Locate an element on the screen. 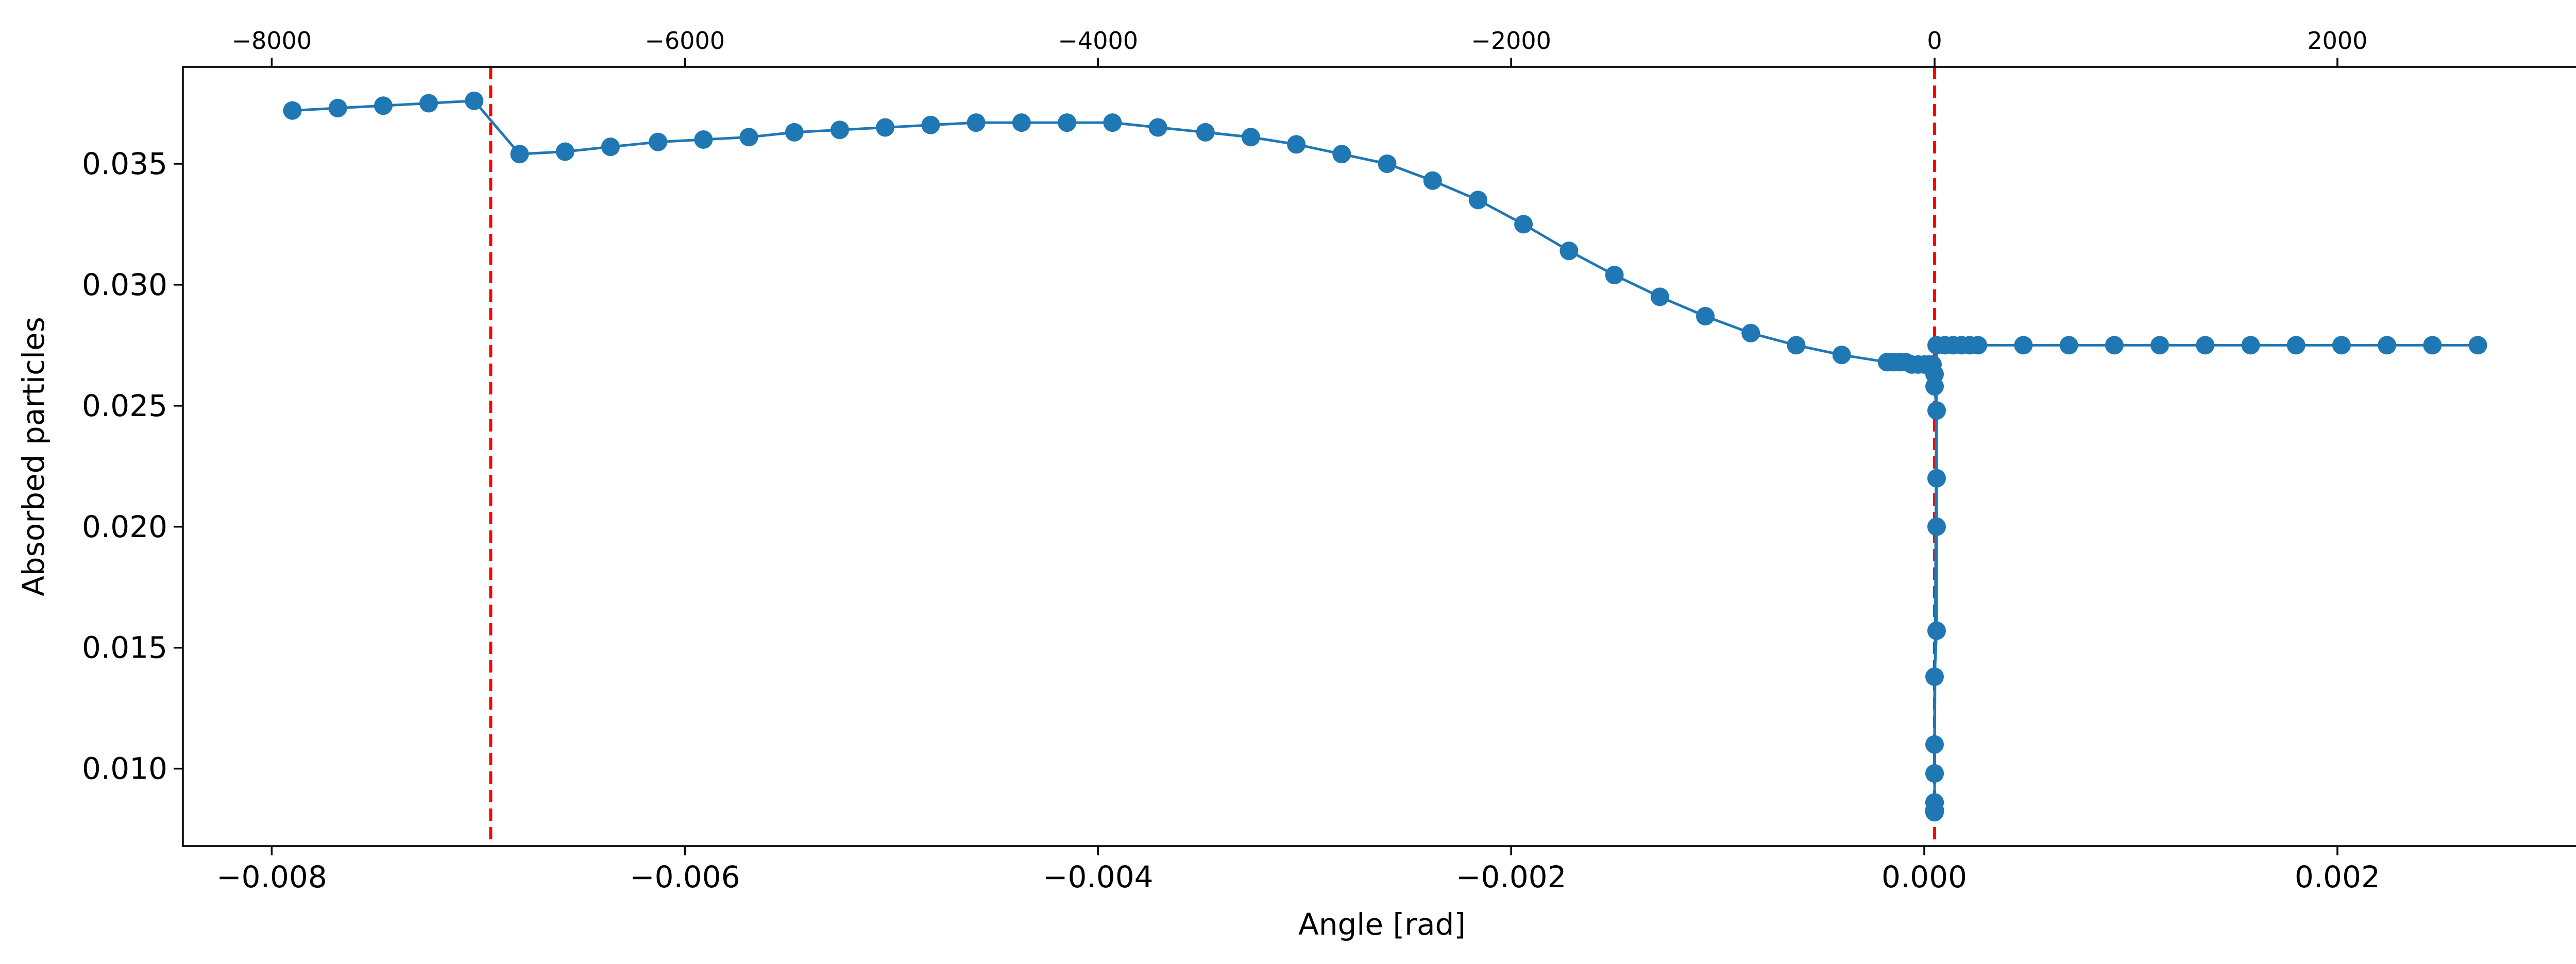 Image resolution: width=2576 pixels, height=964 pixels. top-tick-label: −8000 is located at coordinates (272, 41).